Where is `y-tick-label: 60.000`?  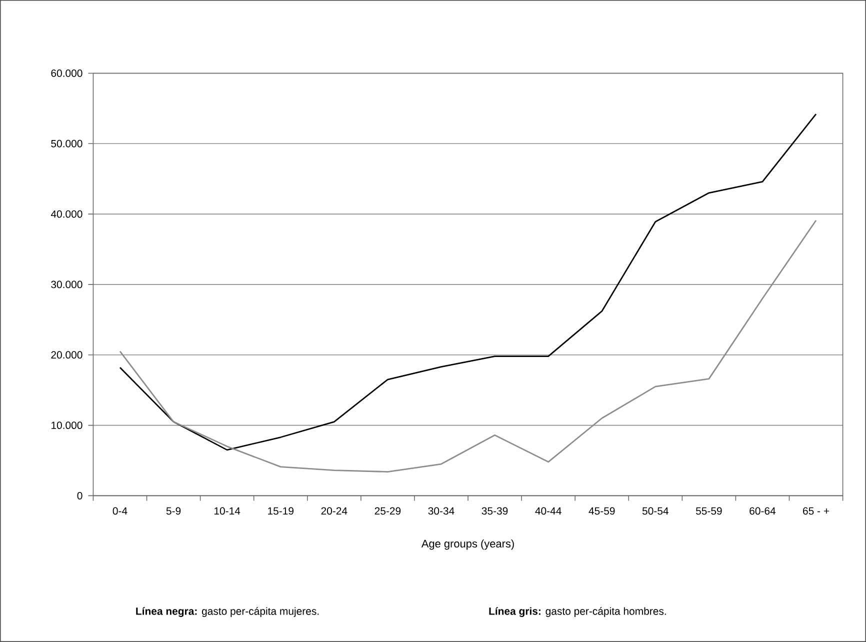 y-tick-label: 60.000 is located at coordinates (66, 73).